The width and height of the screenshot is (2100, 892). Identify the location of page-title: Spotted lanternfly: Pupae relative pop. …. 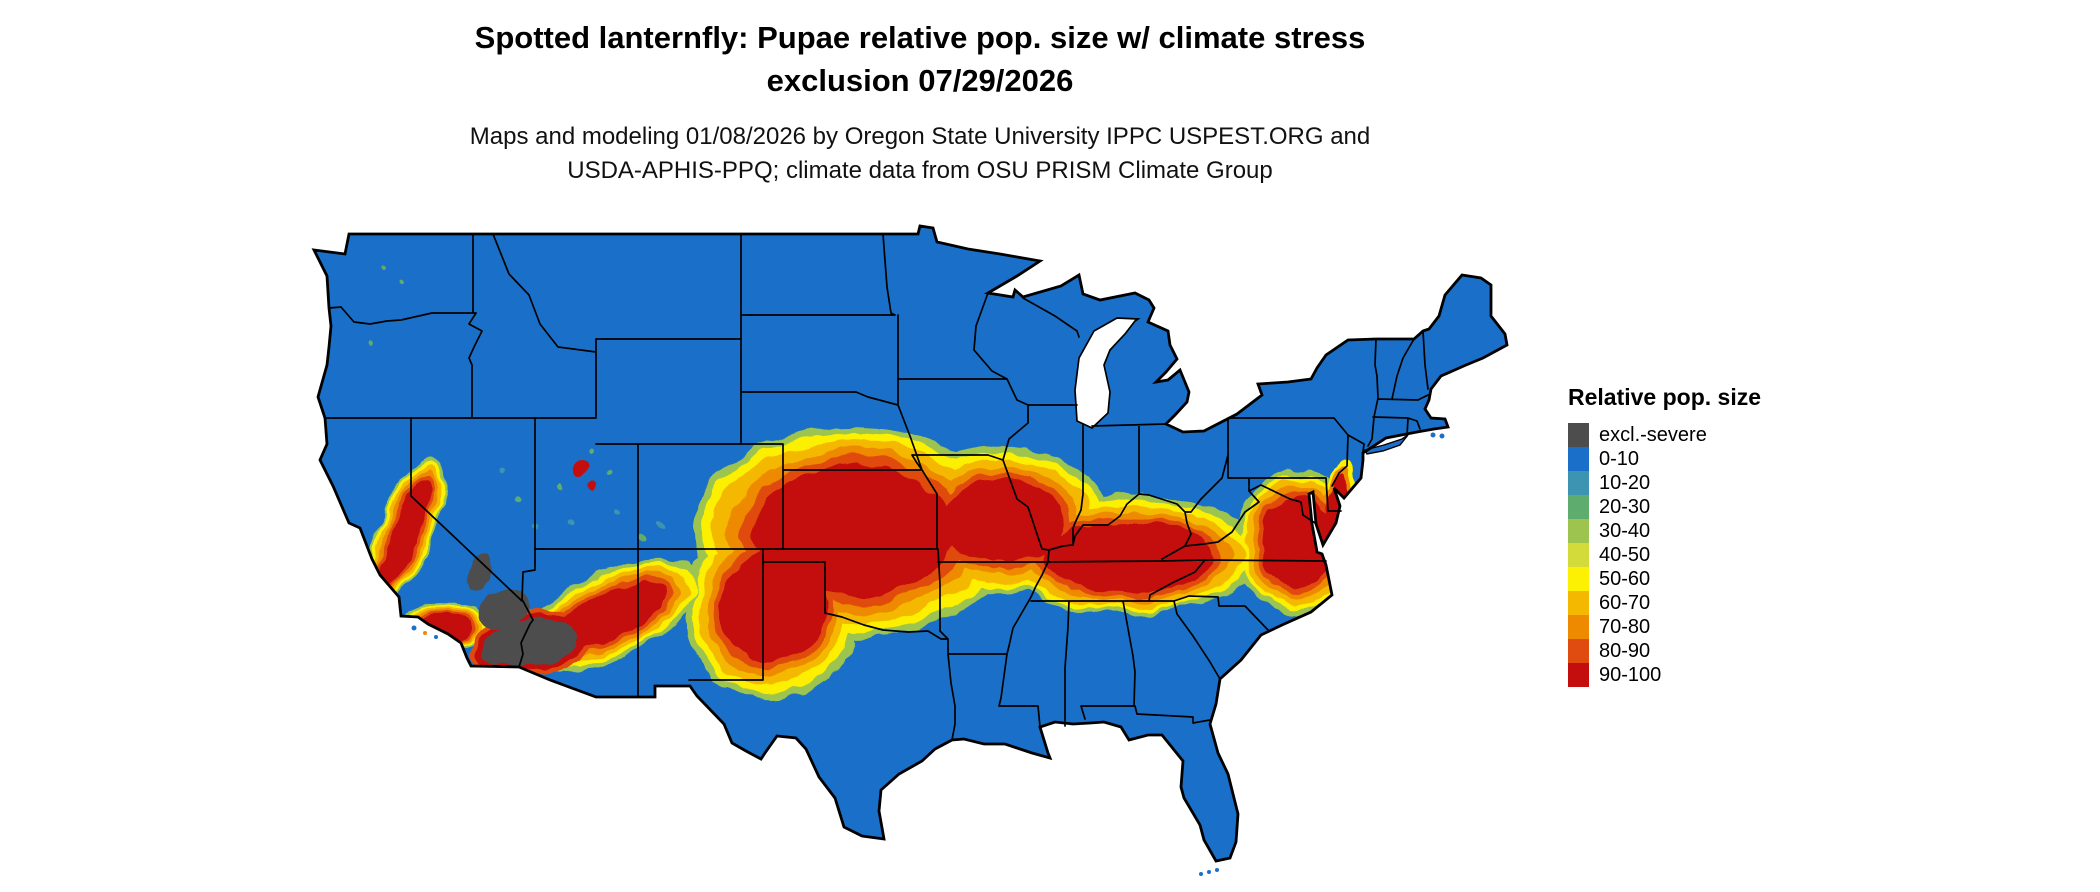
(920, 59).